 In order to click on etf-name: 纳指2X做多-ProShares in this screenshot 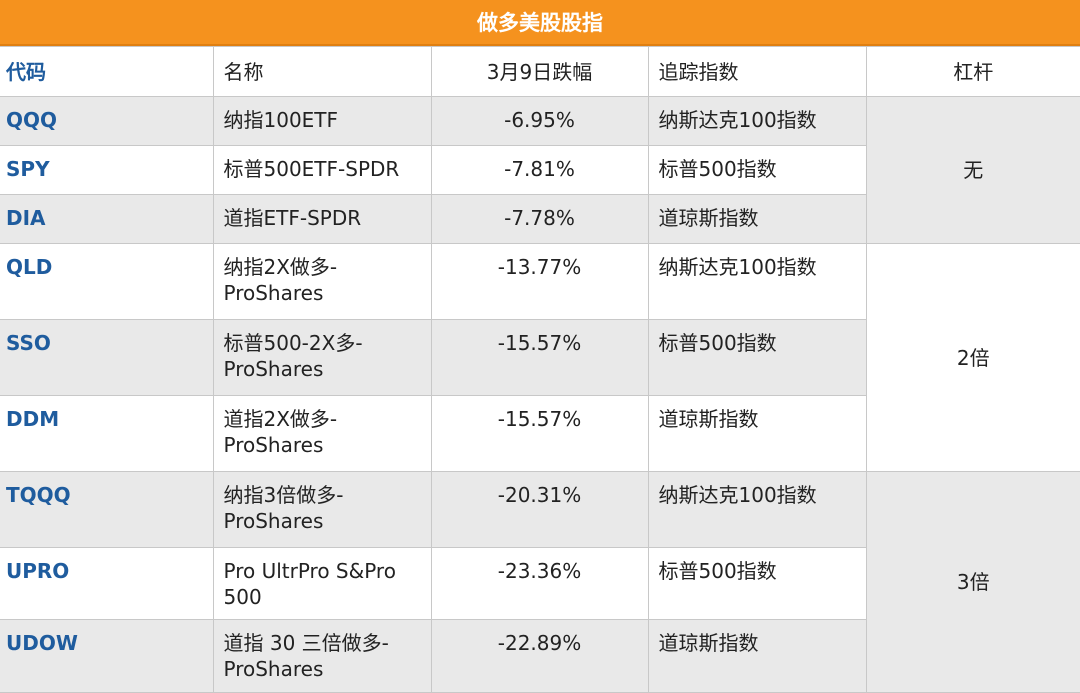, I will do `click(322, 281)`.